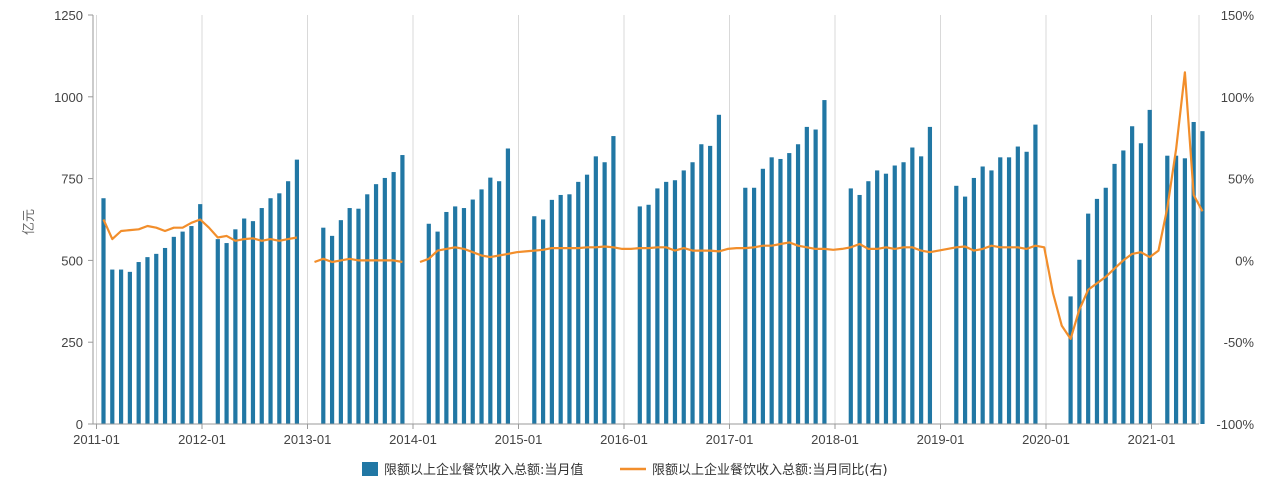 The height and width of the screenshot is (491, 1269). I want to click on x-tick-label: 2014-01, so click(413, 439).